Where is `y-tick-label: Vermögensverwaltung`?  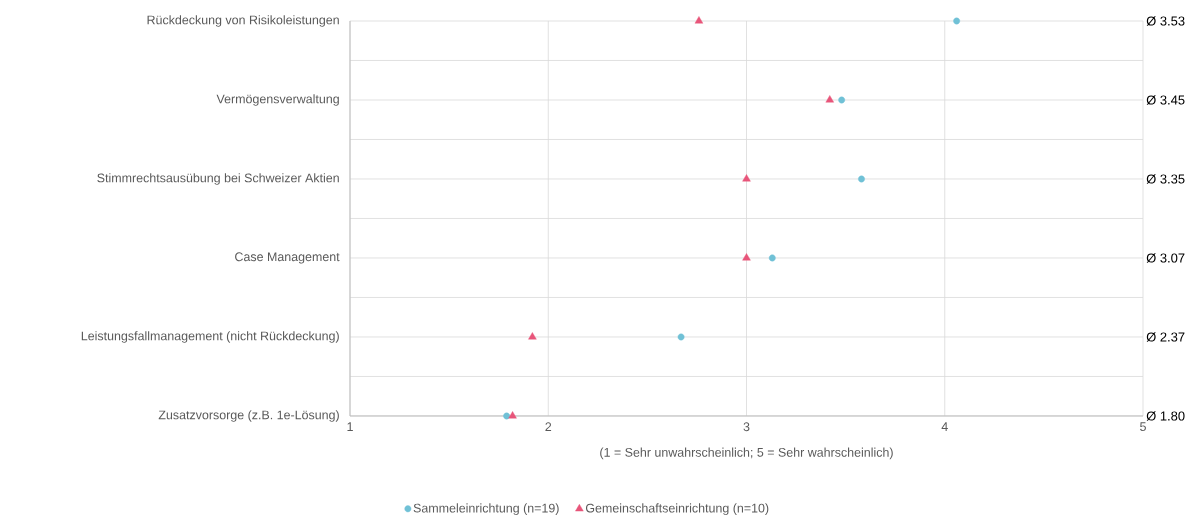
y-tick-label: Vermögensverwaltung is located at coordinates (277, 100).